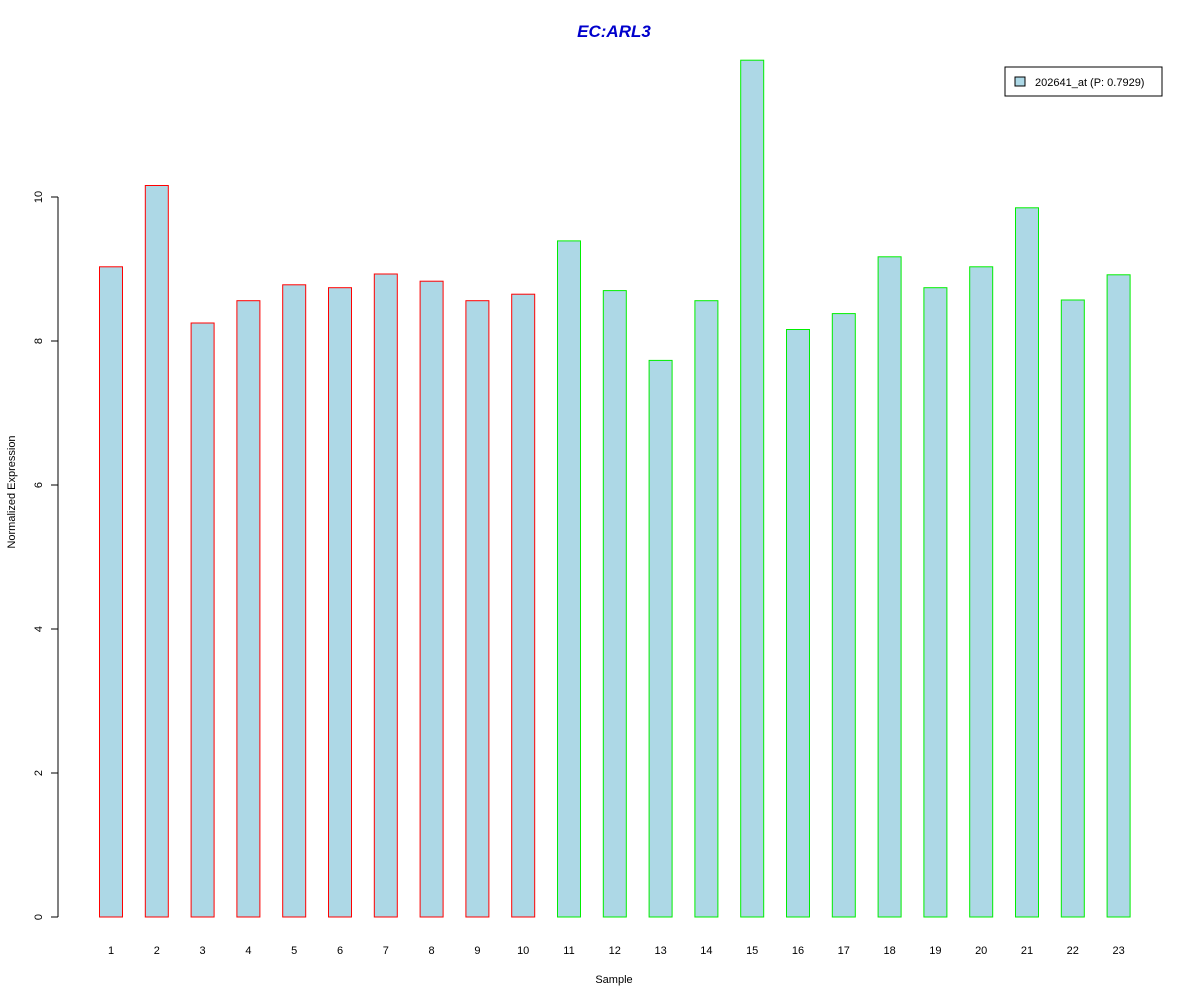  What do you see at coordinates (39, 629) in the screenshot?
I see `y-tick-label: 4` at bounding box center [39, 629].